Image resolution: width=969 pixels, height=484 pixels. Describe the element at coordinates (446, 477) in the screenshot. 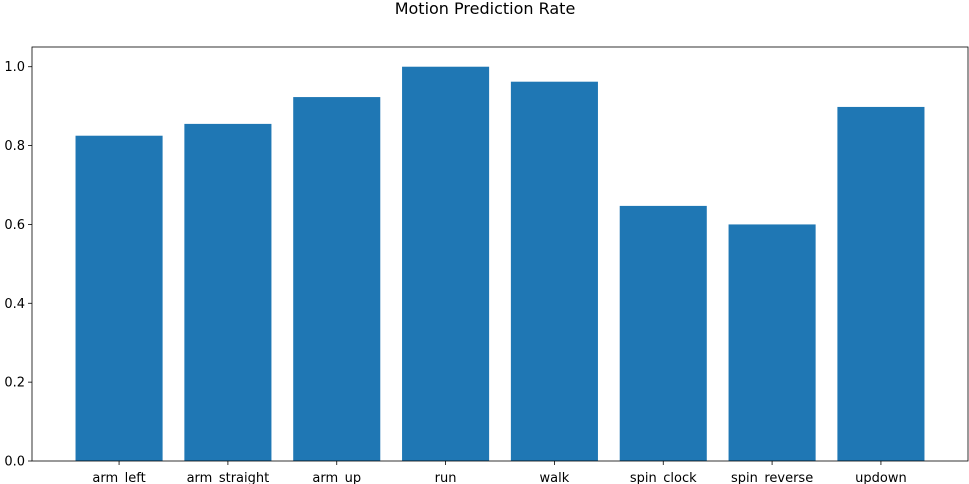

I see `x-tick-label: run` at that location.